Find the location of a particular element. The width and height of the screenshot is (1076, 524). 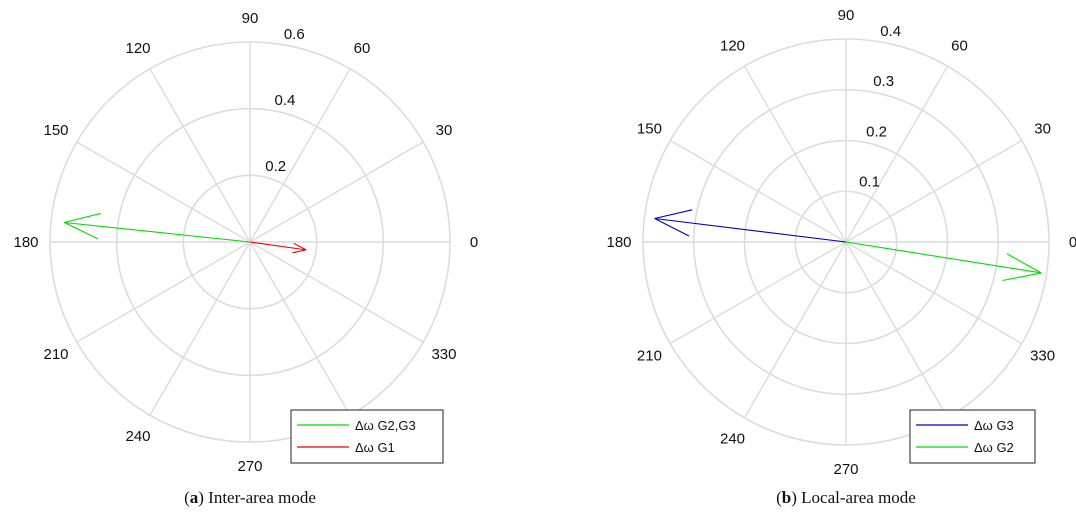

chart-caption: (a) Inter-area mode is located at coordinates (250, 497).